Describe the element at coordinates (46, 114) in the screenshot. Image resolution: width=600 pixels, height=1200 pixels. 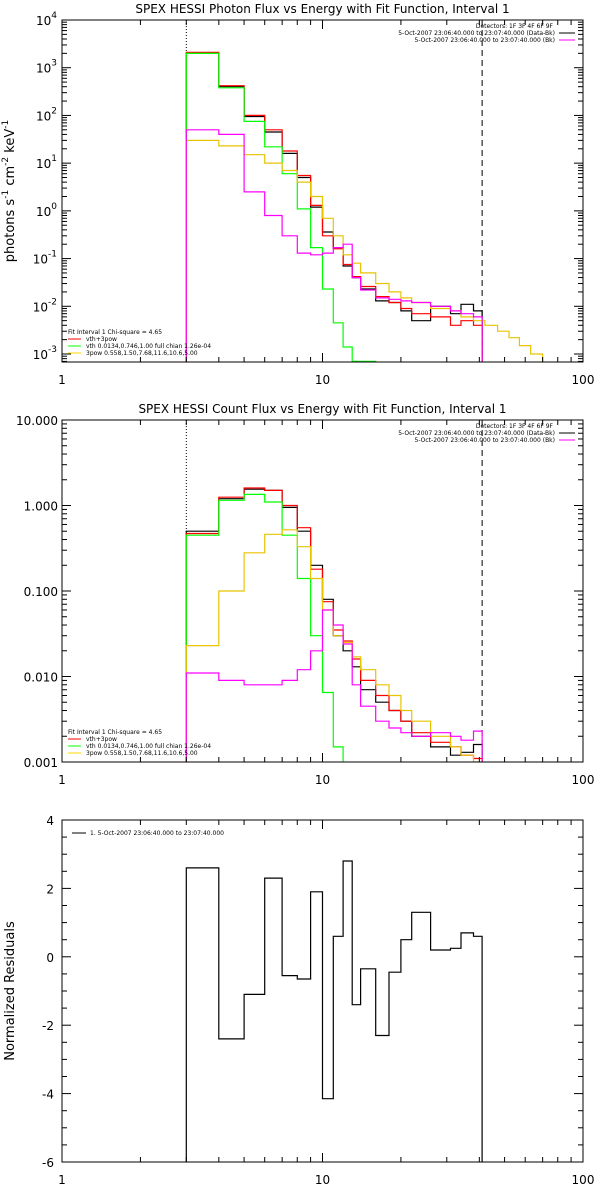
I see `y-tick-label: 10²` at that location.